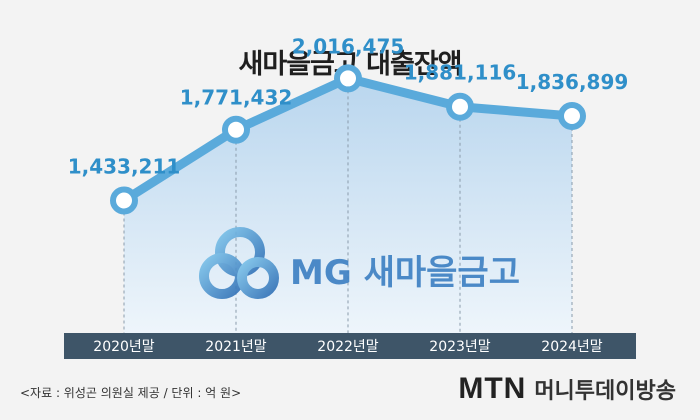 Image resolution: width=700 pixels, height=420 pixels. What do you see at coordinates (239, 263) in the screenshot?
I see `cloud-icon` at bounding box center [239, 263].